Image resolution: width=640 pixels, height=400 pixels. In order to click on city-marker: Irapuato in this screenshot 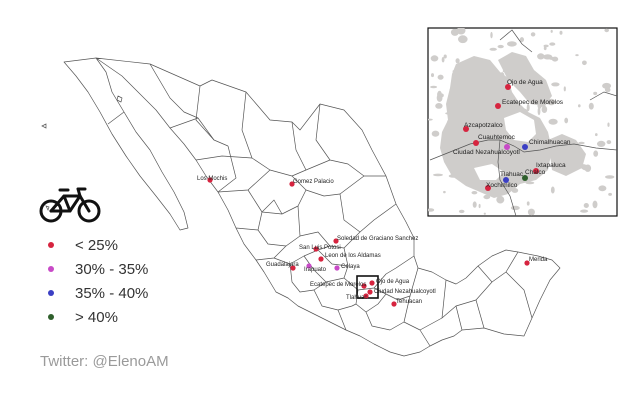, I will do `click(315, 268)`.